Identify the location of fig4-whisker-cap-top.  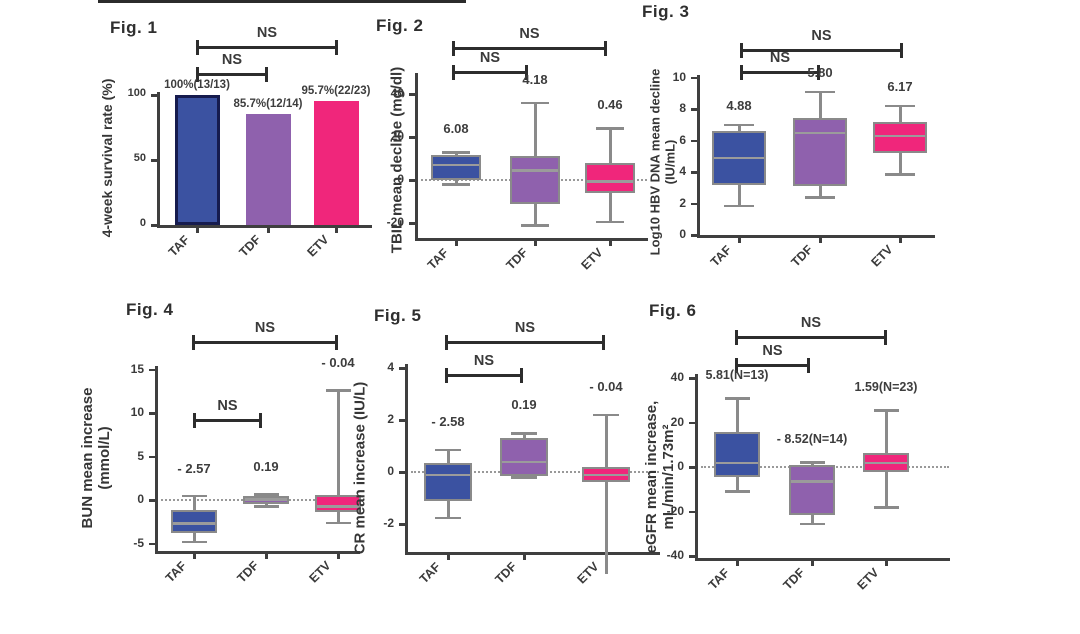
(338, 390).